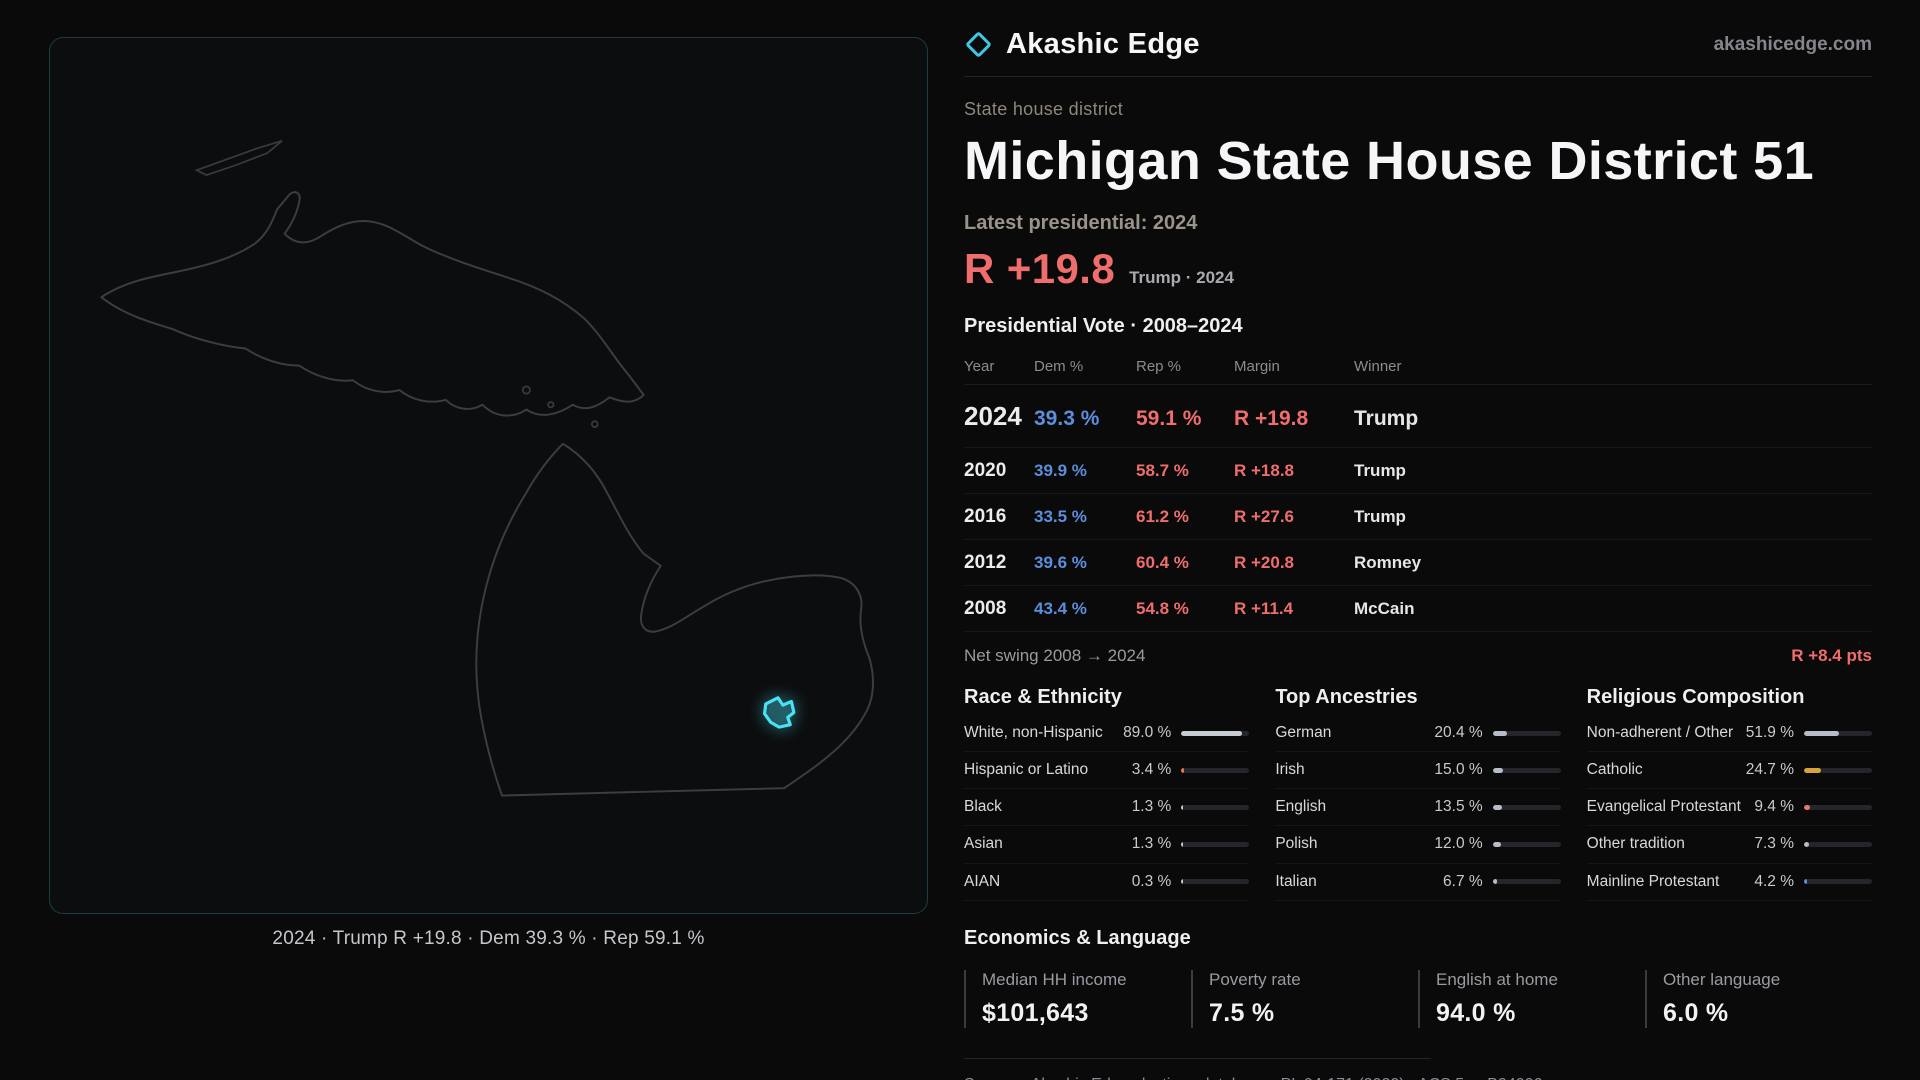 The image size is (1920, 1080). What do you see at coordinates (674, 619) in the screenshot?
I see `state-outline-lower-peninsula` at bounding box center [674, 619].